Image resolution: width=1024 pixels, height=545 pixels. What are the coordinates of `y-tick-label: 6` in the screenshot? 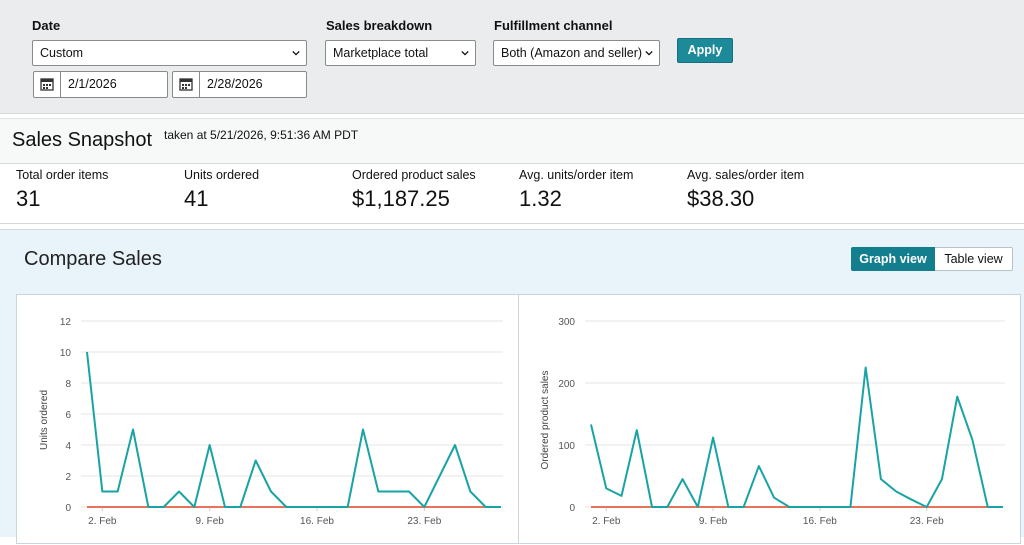 It's located at (68, 415).